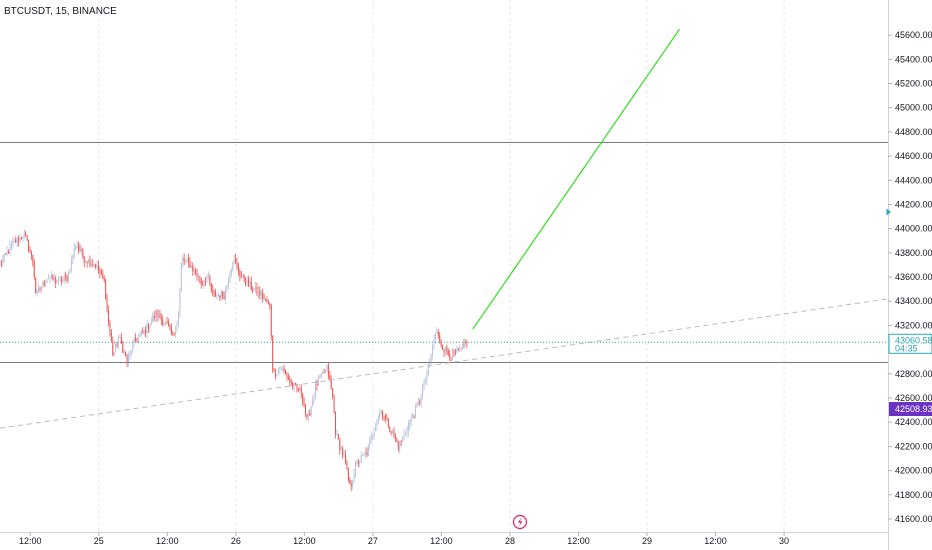  Describe the element at coordinates (510, 541) in the screenshot. I see `time-tick-label: 28` at that location.